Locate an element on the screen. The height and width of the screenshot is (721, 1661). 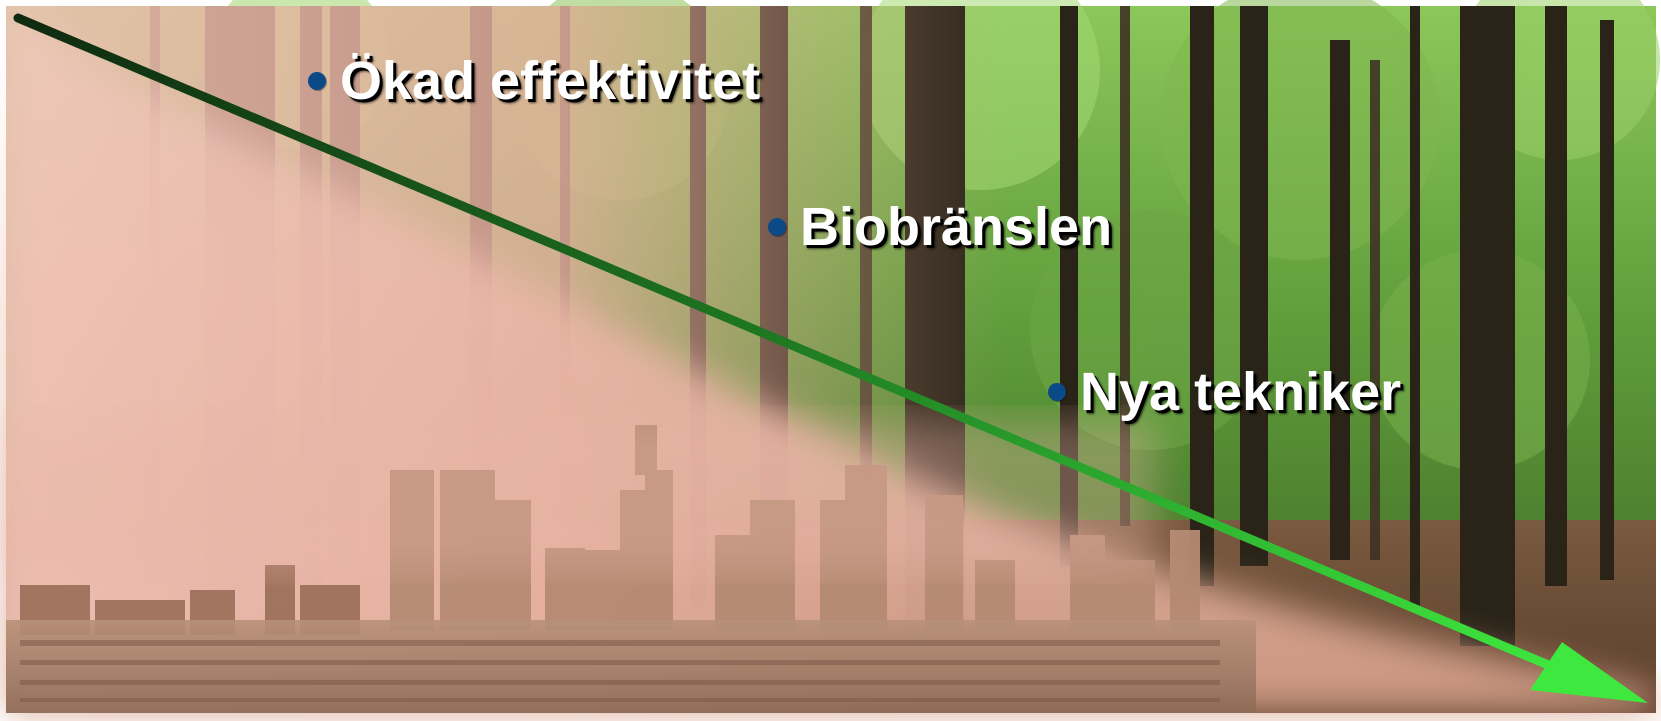
bullet-item-okad-effektivitet: Ökad effektivitet is located at coordinates (534, 81).